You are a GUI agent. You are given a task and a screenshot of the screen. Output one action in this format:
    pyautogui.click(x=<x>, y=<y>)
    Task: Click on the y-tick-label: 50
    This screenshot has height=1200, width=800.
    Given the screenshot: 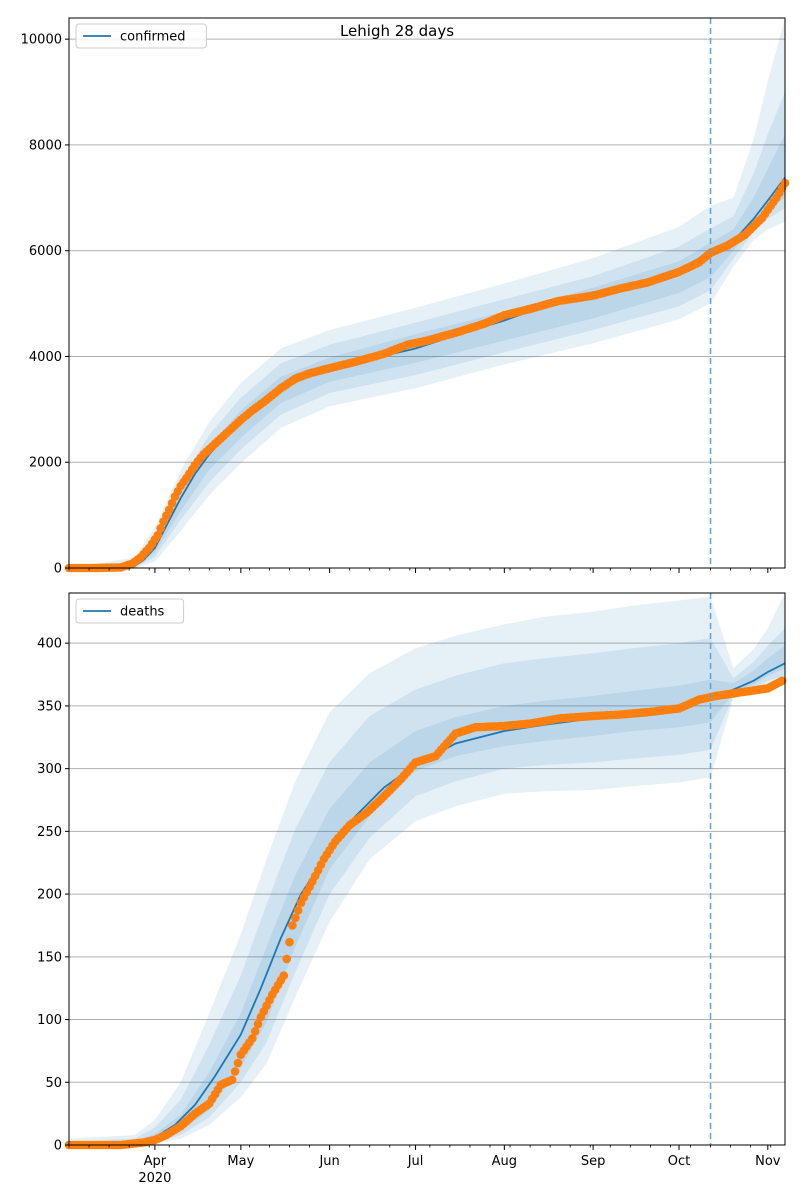 What is the action you would take?
    pyautogui.click(x=53, y=1083)
    